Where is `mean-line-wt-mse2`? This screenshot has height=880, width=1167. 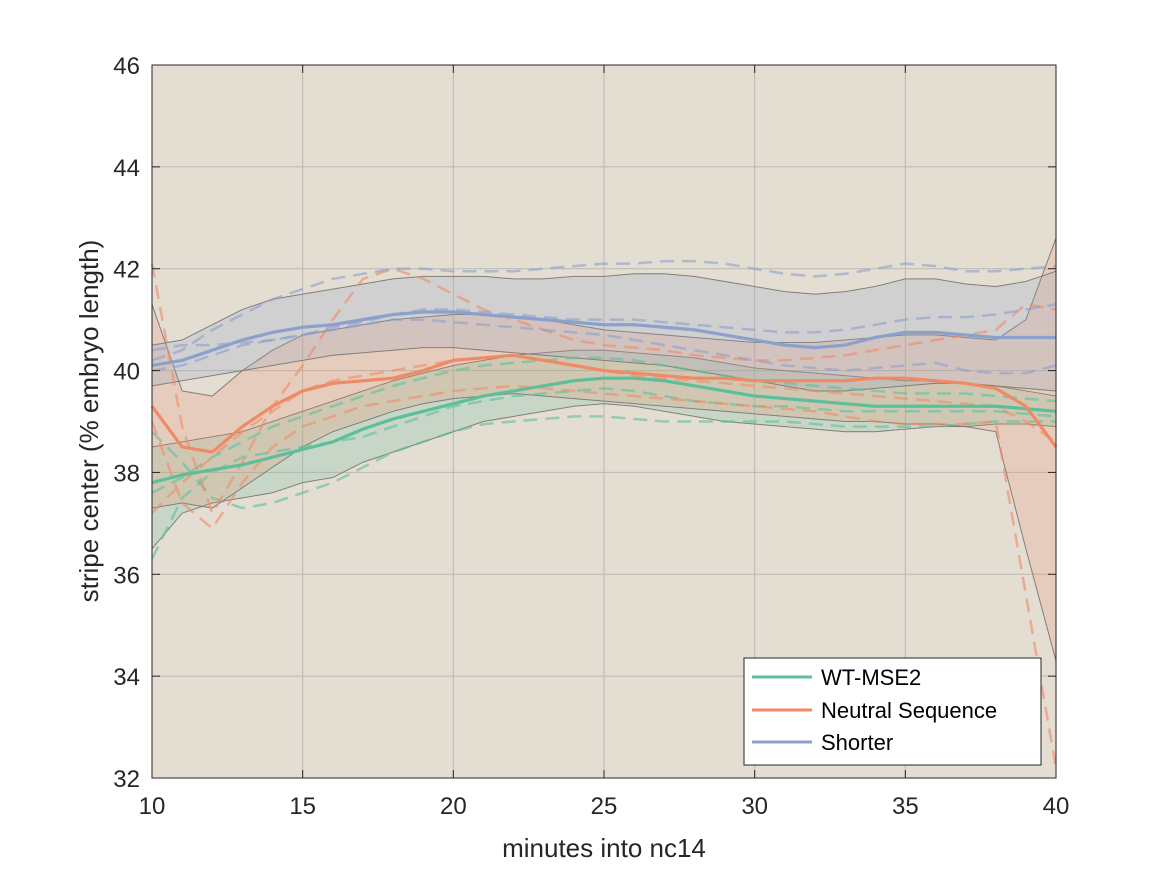
mean-line-wt-mse2 is located at coordinates (604, 430).